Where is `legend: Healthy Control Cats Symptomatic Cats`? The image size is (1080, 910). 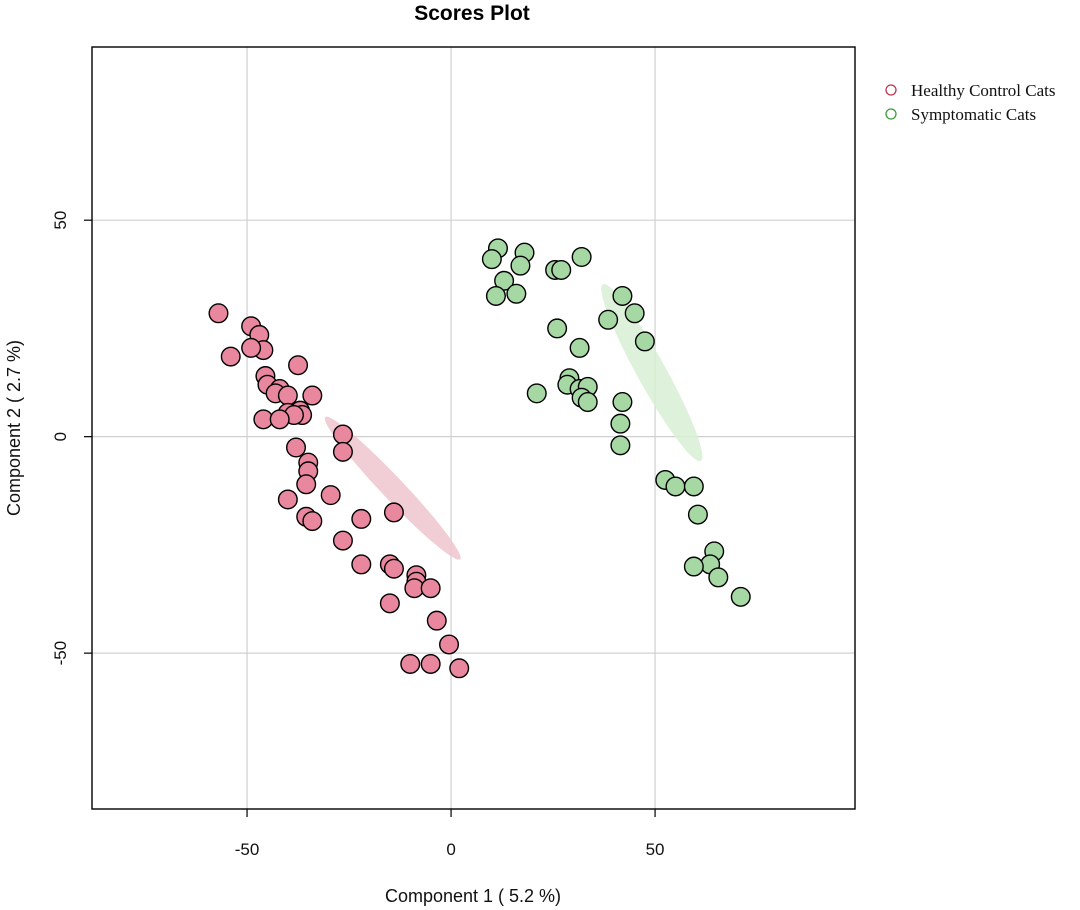
legend: Healthy Control Cats Symptomatic Cats is located at coordinates (970, 102).